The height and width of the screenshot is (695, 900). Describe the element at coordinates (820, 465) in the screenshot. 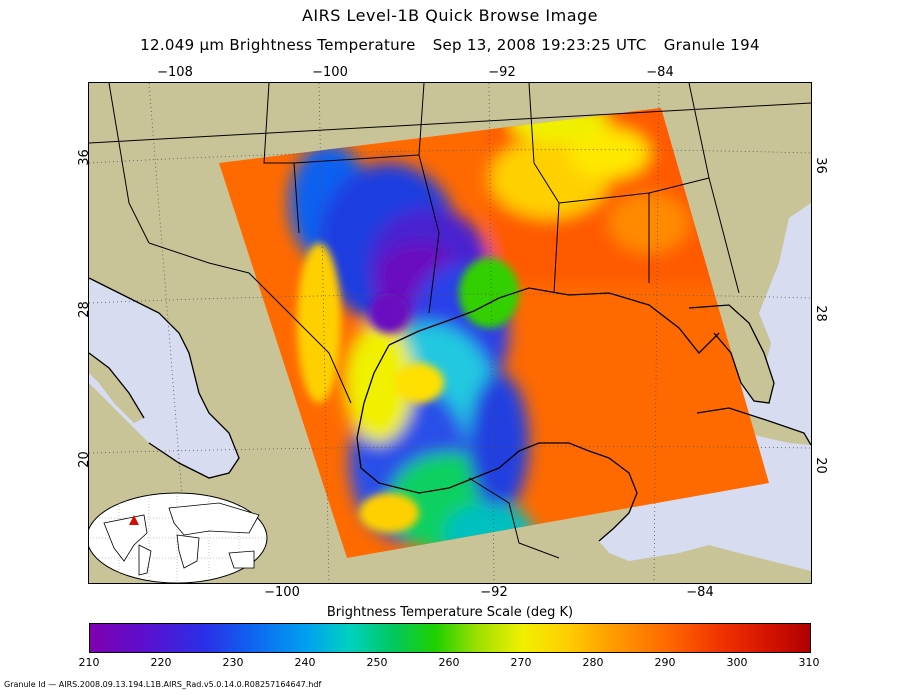

I see `right-lat-tick: 20` at that location.